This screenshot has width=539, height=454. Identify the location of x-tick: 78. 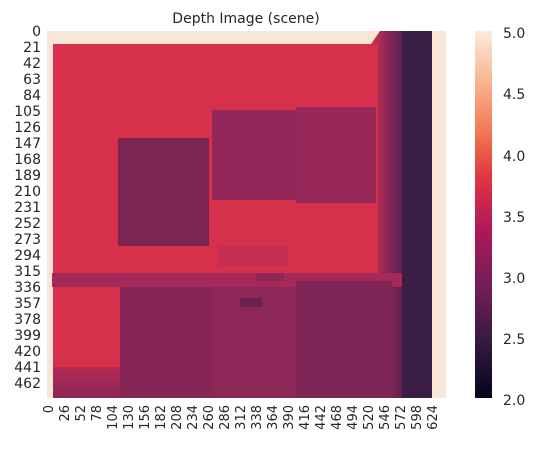
(97, 413).